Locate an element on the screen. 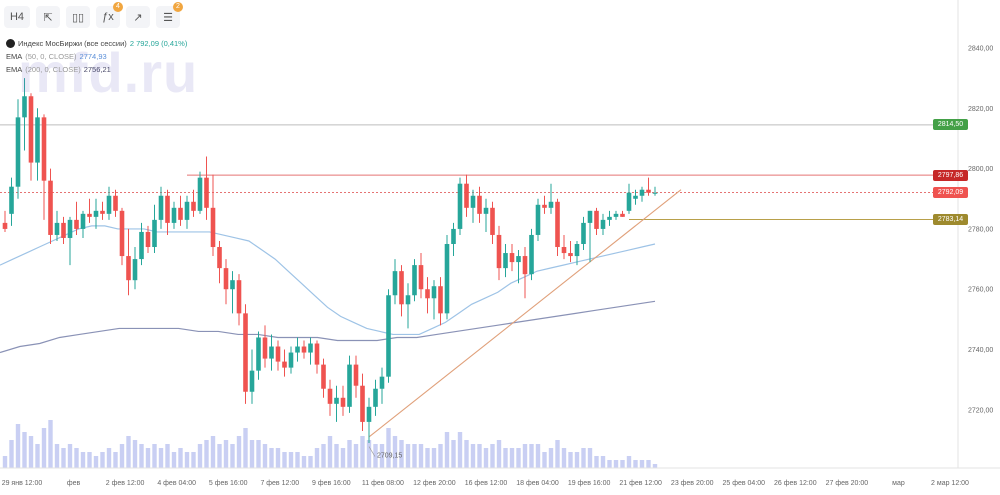 The width and height of the screenshot is (1000, 495). indicators-button: ƒx 4 is located at coordinates (109, 15).